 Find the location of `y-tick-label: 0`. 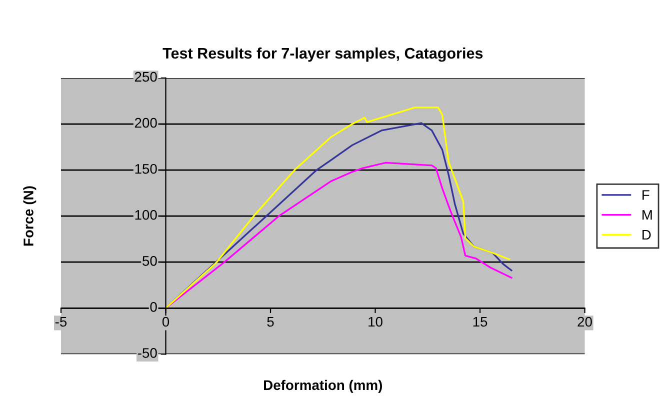

y-tick-label: 0 is located at coordinates (153, 307).